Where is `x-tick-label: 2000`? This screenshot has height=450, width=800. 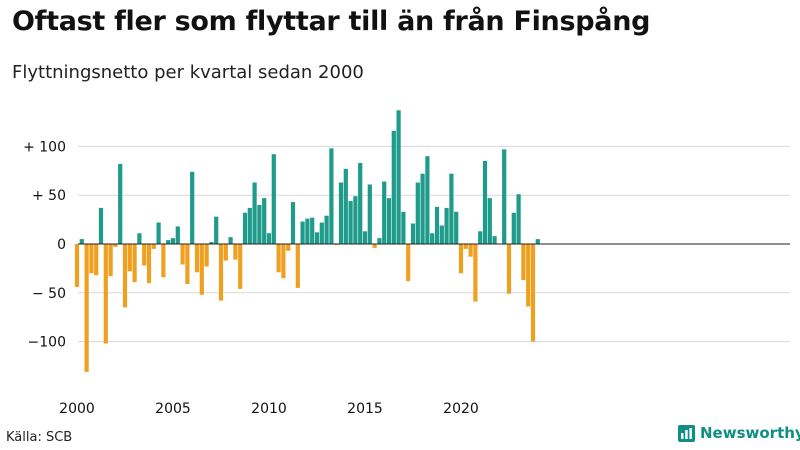
x-tick-label: 2000 is located at coordinates (77, 409).